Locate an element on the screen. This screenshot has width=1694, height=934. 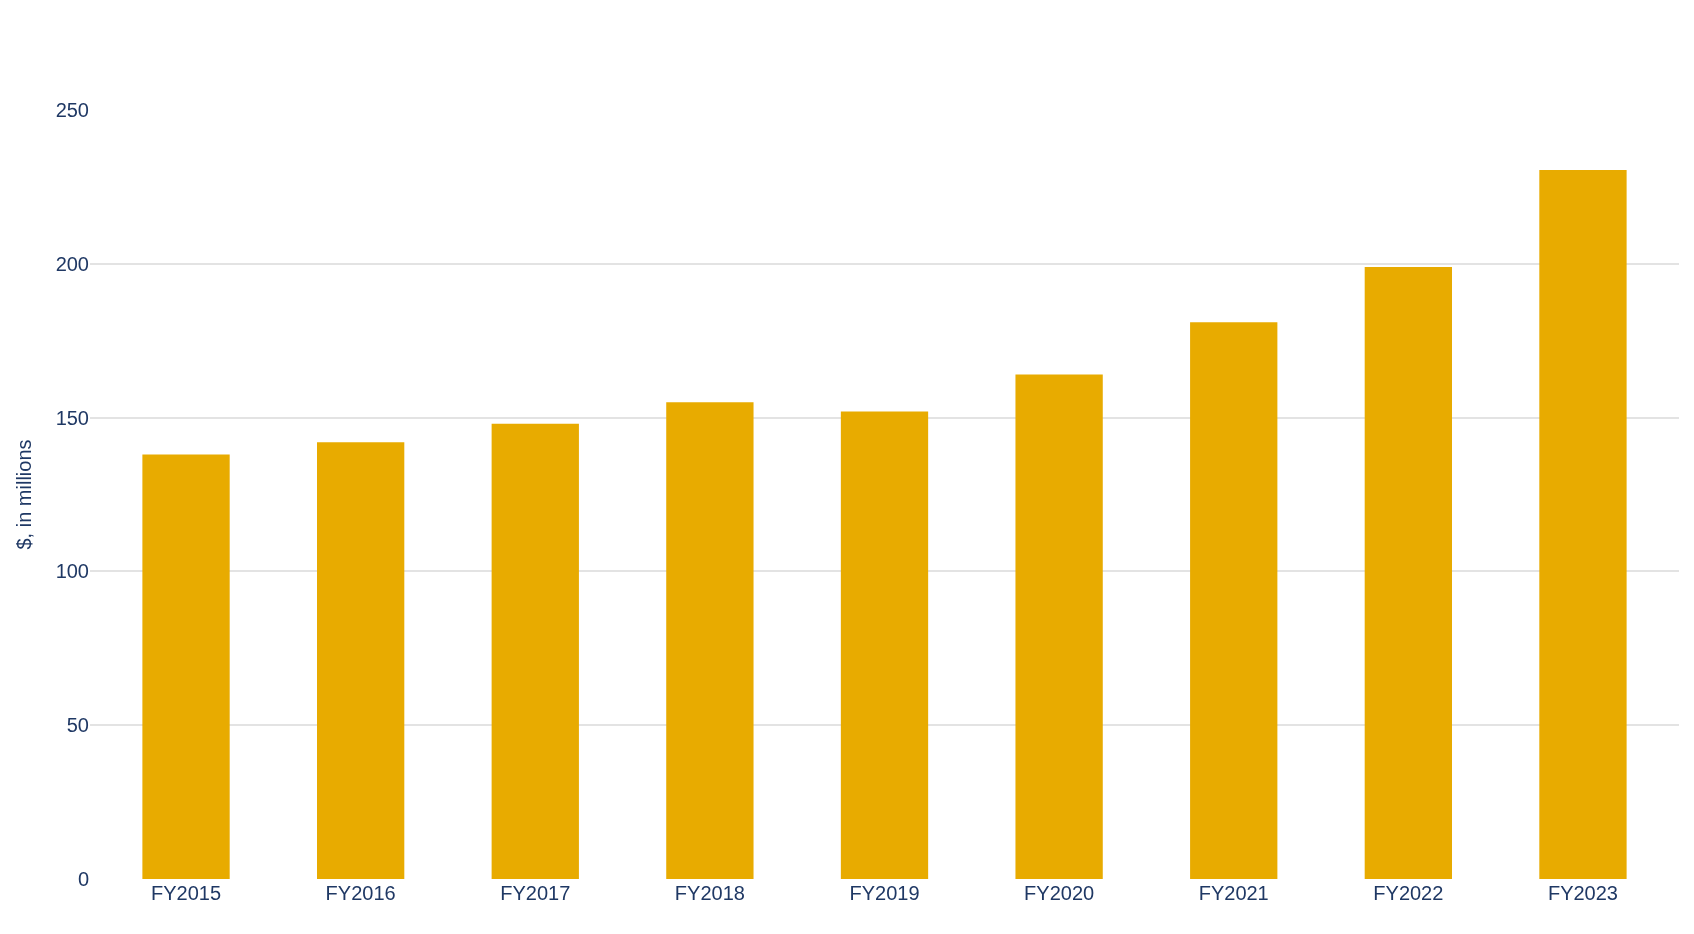
x-tick-label: FY2017 is located at coordinates (535, 893).